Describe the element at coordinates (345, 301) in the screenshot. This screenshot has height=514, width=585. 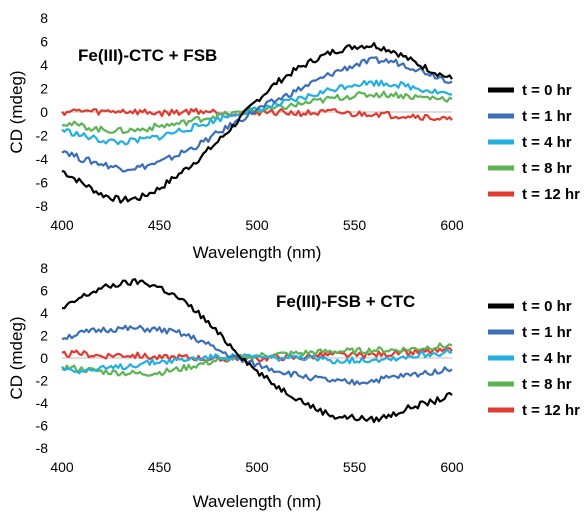
I see `chart-title: Fe(III)-FSB + CTC` at that location.